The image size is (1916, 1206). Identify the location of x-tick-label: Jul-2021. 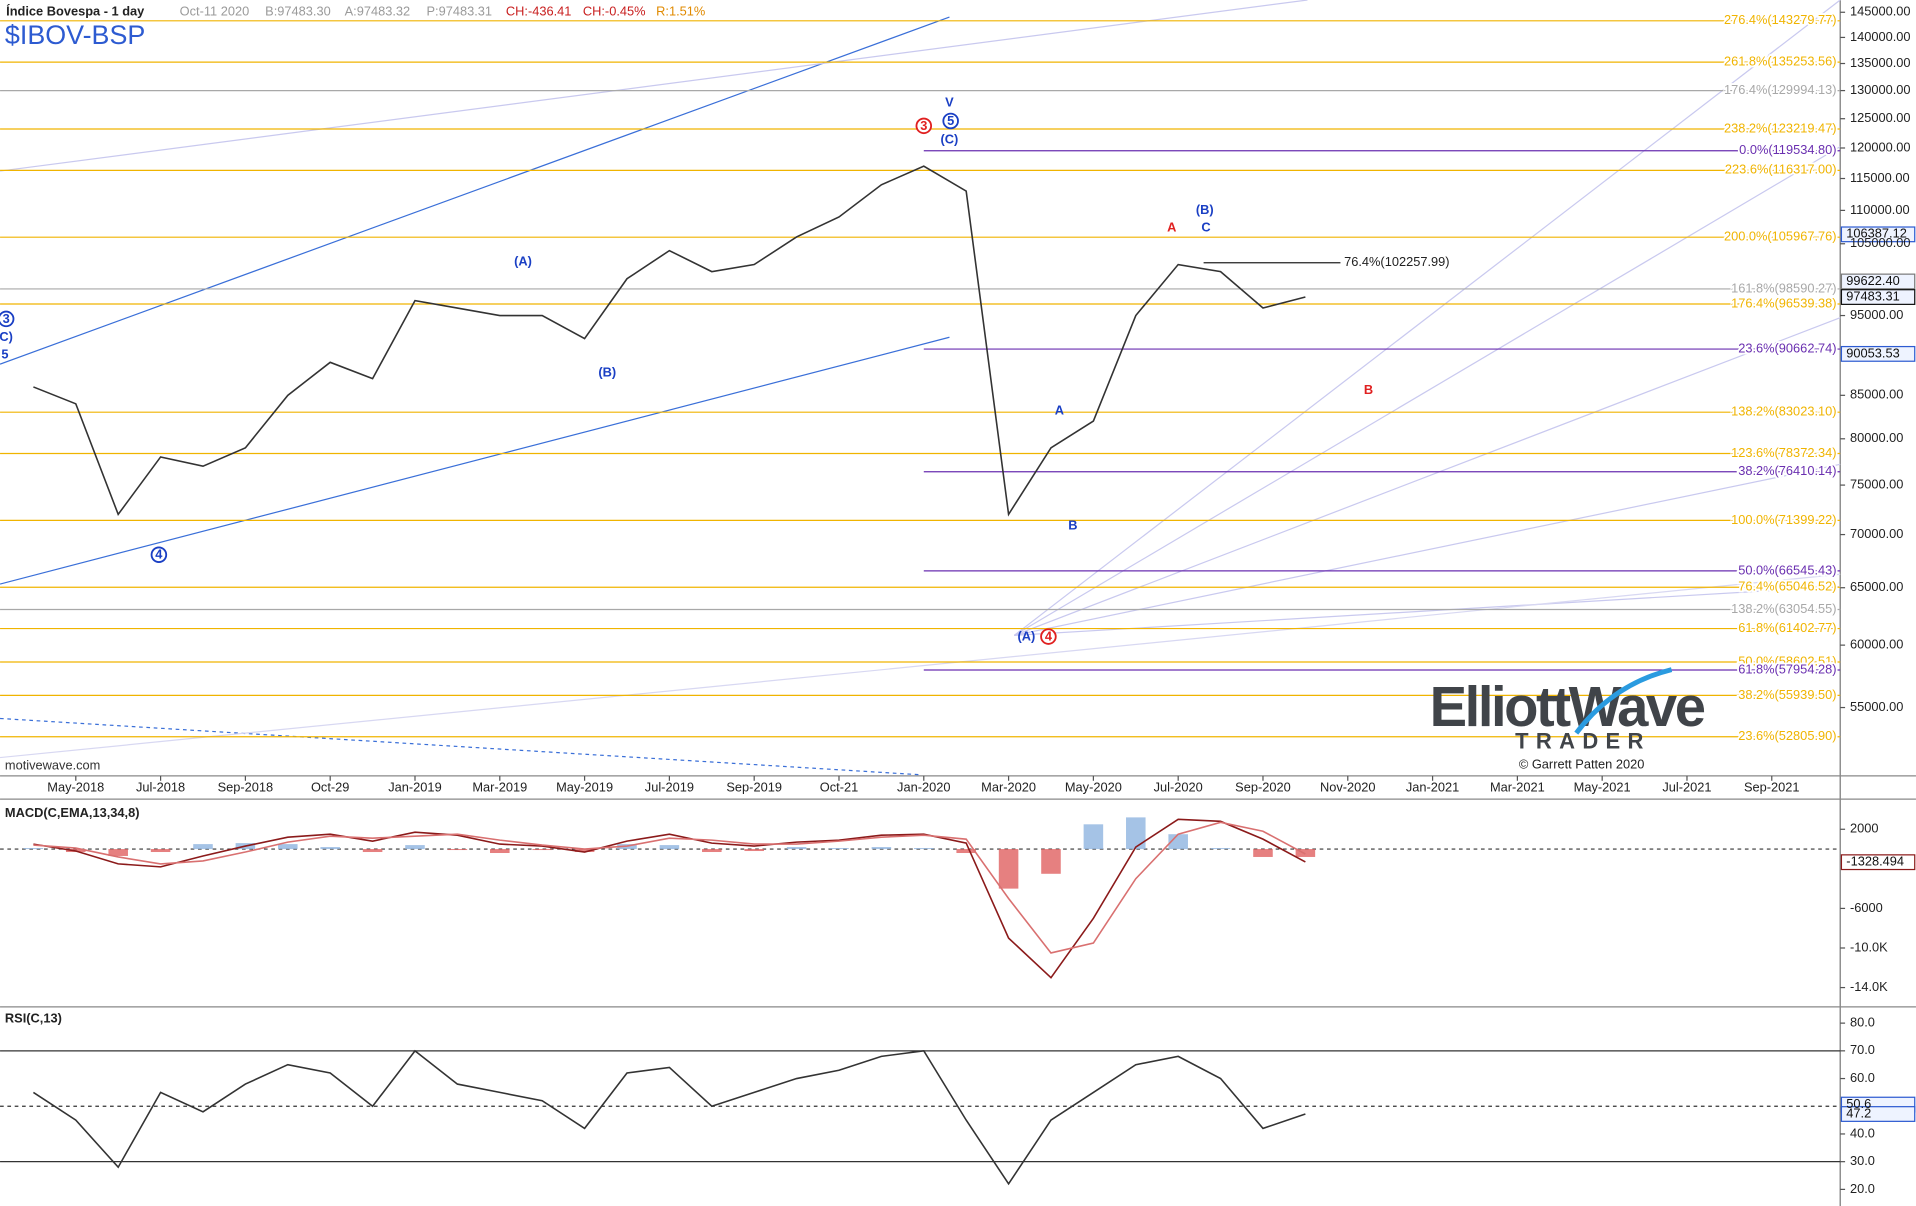
(1686, 787).